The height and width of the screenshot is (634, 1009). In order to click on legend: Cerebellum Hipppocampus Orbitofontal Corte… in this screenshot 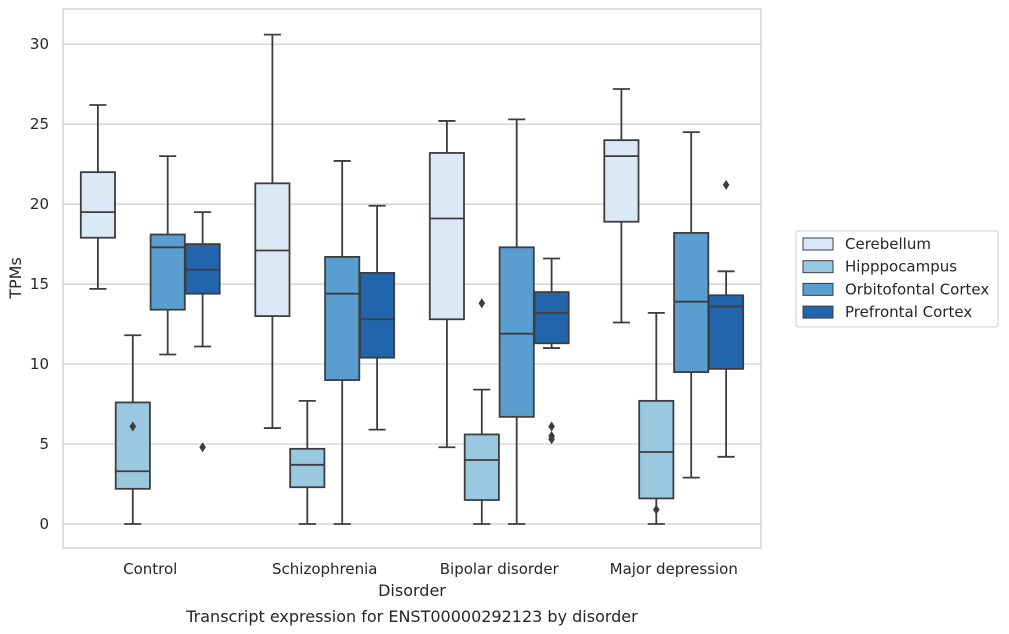, I will do `click(897, 279)`.